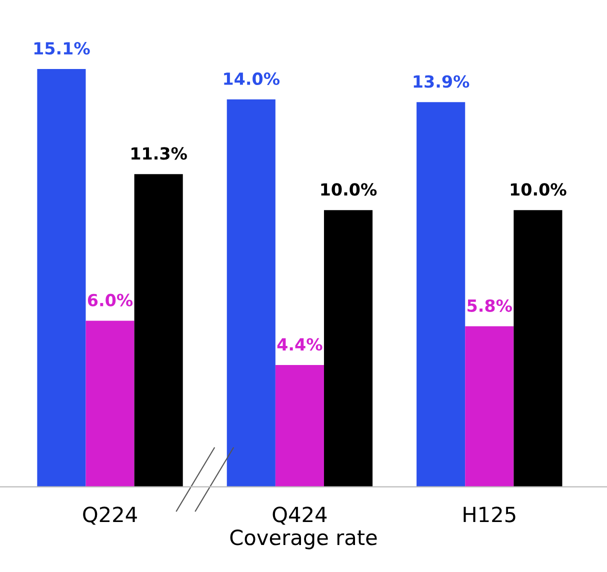 This screenshot has width=607, height=572. I want to click on data-label: 15.1%, so click(62, 48).